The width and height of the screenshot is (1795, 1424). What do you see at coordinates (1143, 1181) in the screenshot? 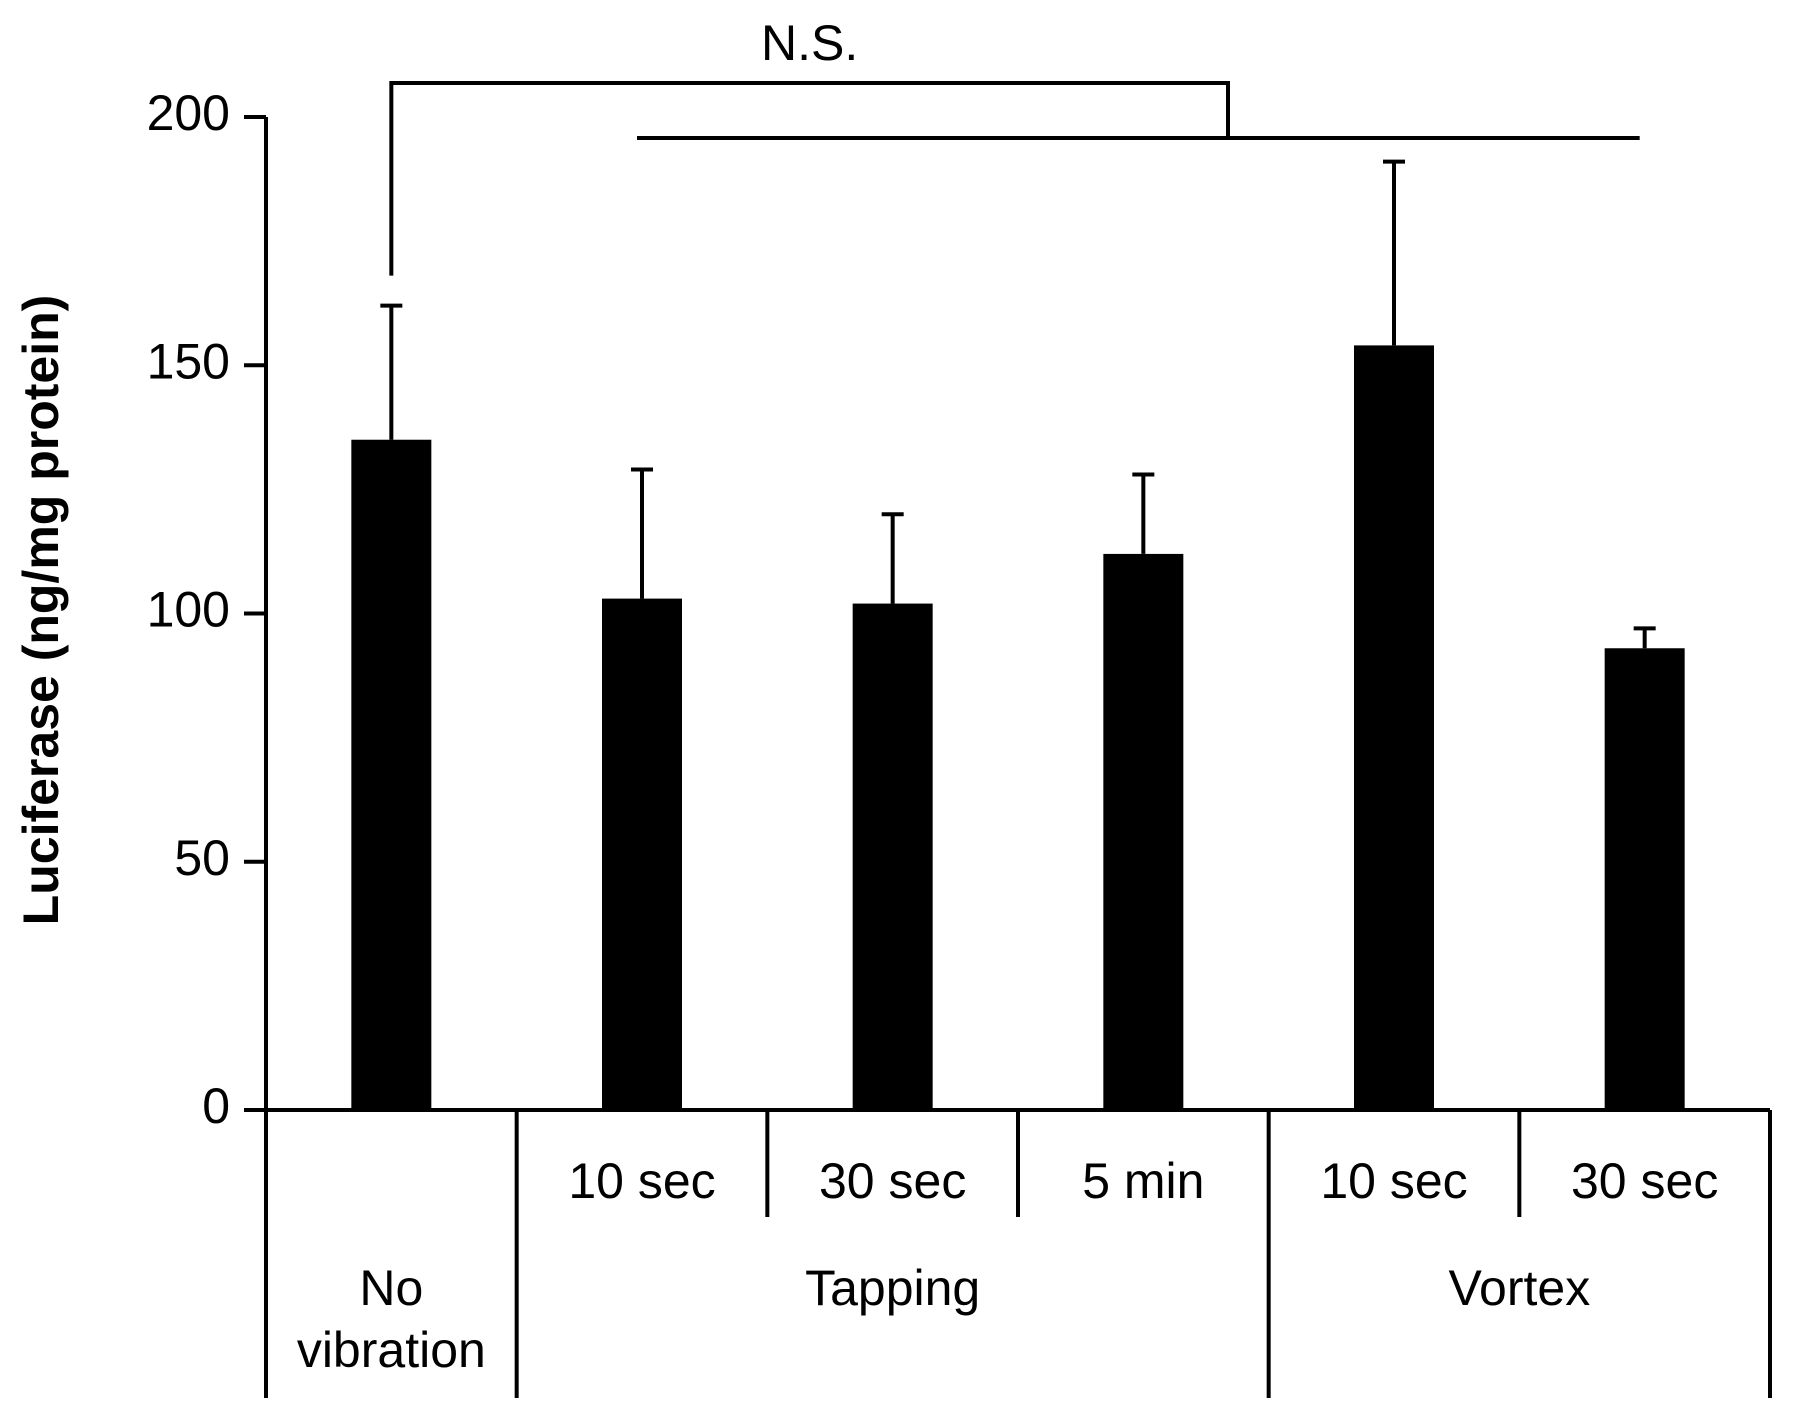
I see `category-label: 5 min` at bounding box center [1143, 1181].